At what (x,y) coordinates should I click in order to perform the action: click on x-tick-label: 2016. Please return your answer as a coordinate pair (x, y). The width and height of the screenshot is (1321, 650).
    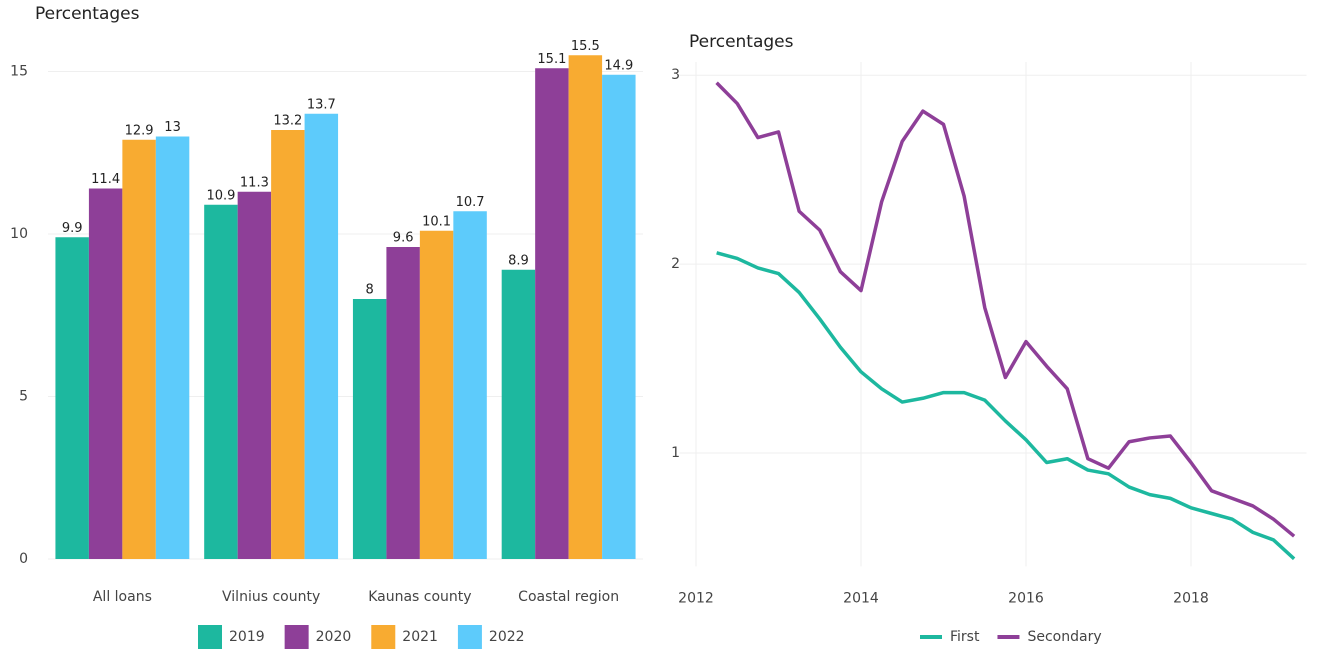
    Looking at the image, I should click on (1026, 598).